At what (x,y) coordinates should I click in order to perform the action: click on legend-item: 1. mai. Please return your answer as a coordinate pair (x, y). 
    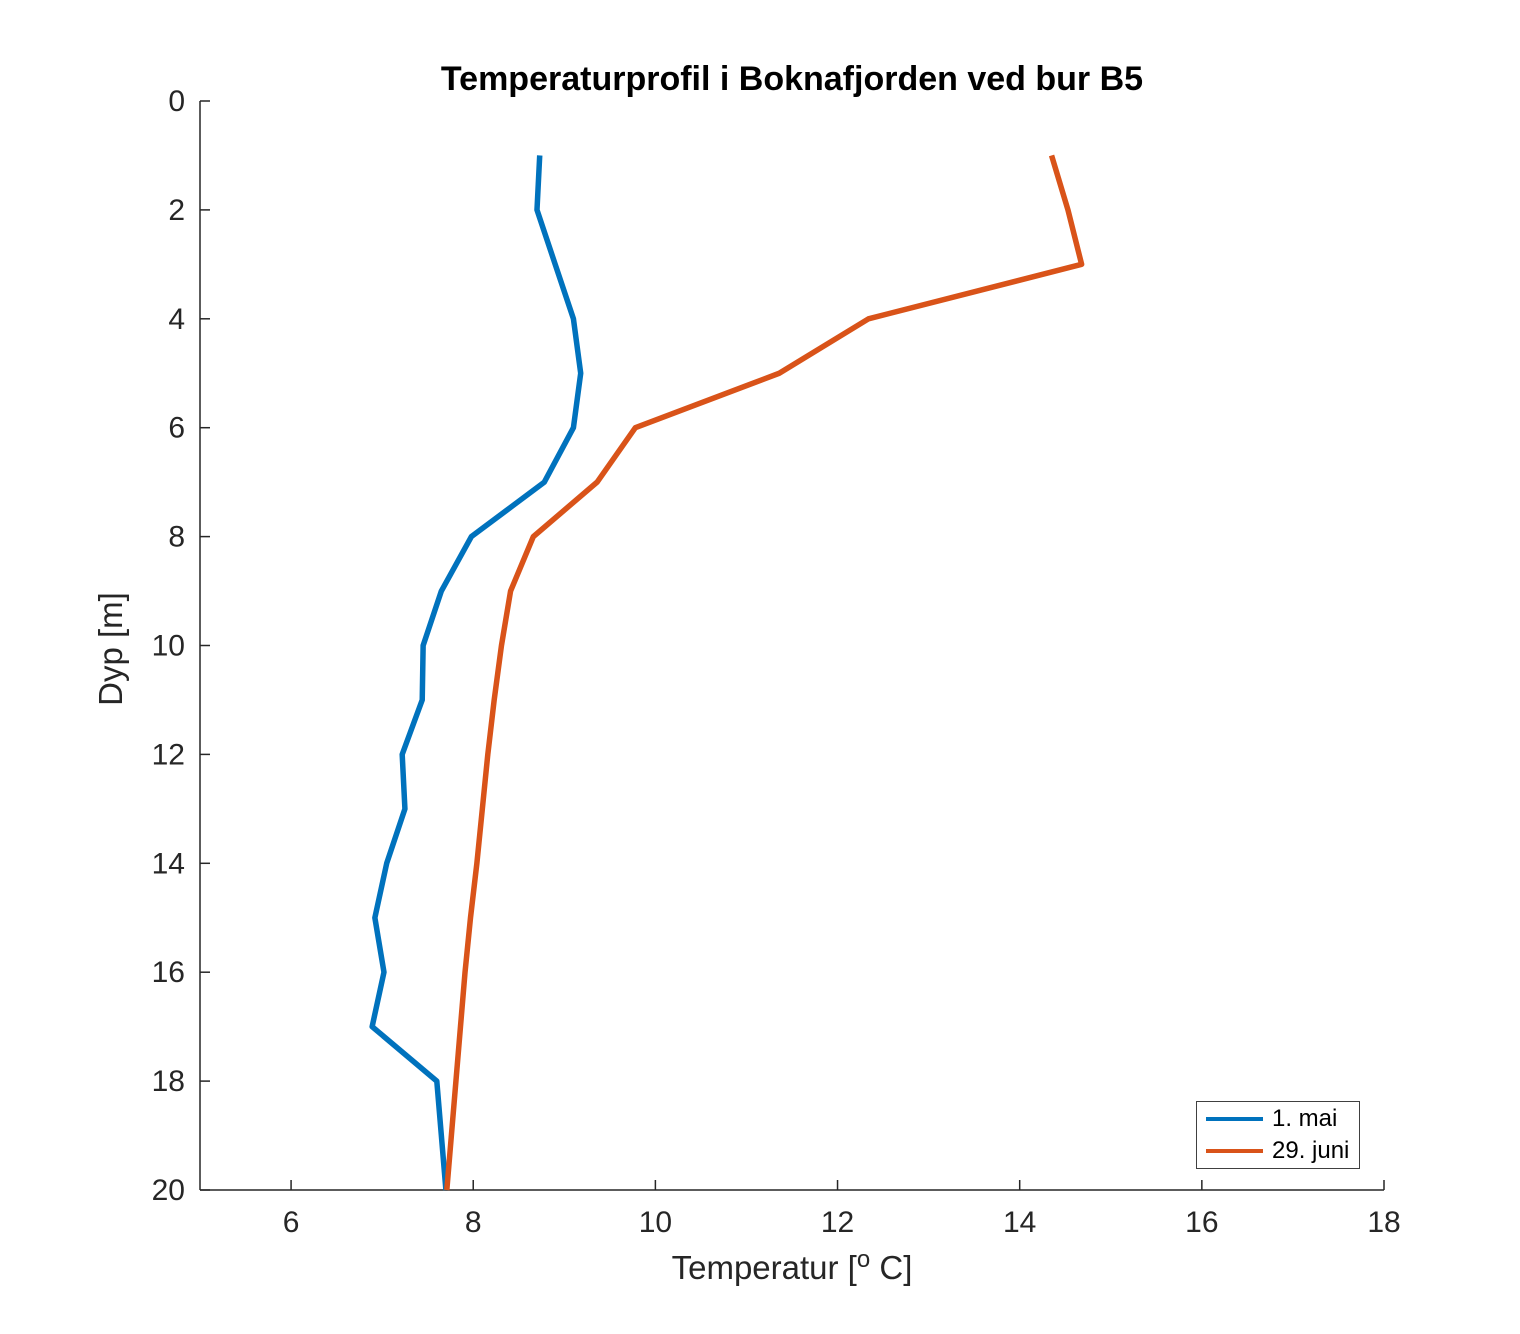
    Looking at the image, I should click on (1282, 1119).